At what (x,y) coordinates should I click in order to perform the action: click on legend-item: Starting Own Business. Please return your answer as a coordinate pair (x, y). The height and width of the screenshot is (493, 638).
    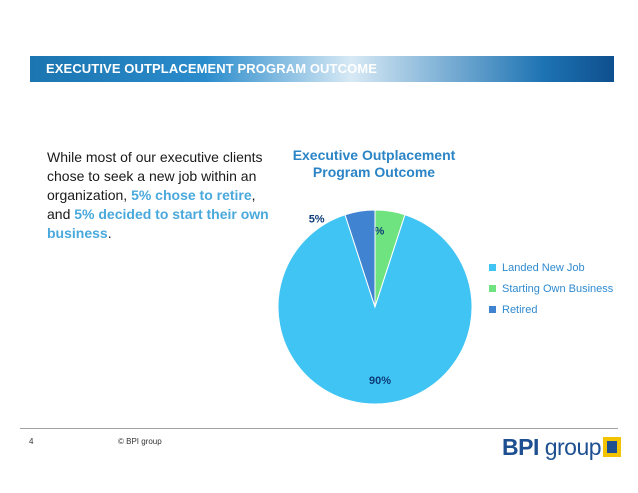
    Looking at the image, I should click on (551, 288).